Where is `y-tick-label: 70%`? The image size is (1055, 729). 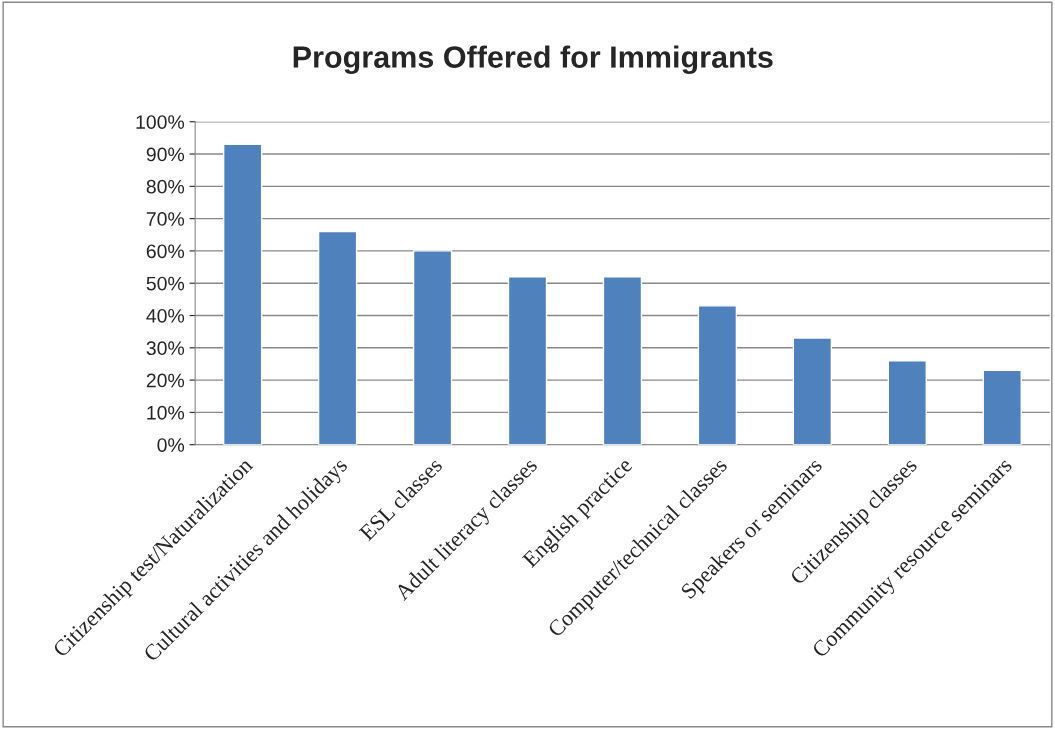 y-tick-label: 70% is located at coordinates (165, 219).